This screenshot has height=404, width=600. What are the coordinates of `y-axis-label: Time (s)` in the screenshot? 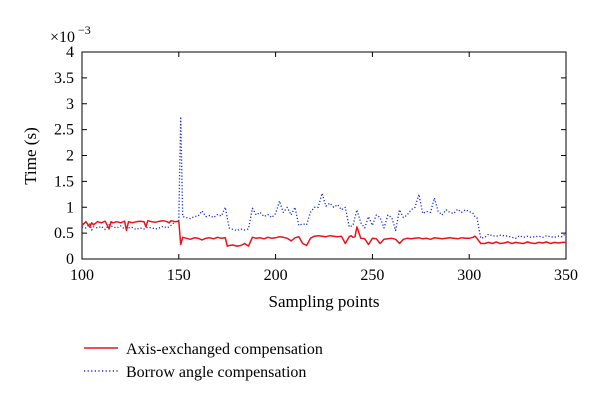 It's located at (30, 155).